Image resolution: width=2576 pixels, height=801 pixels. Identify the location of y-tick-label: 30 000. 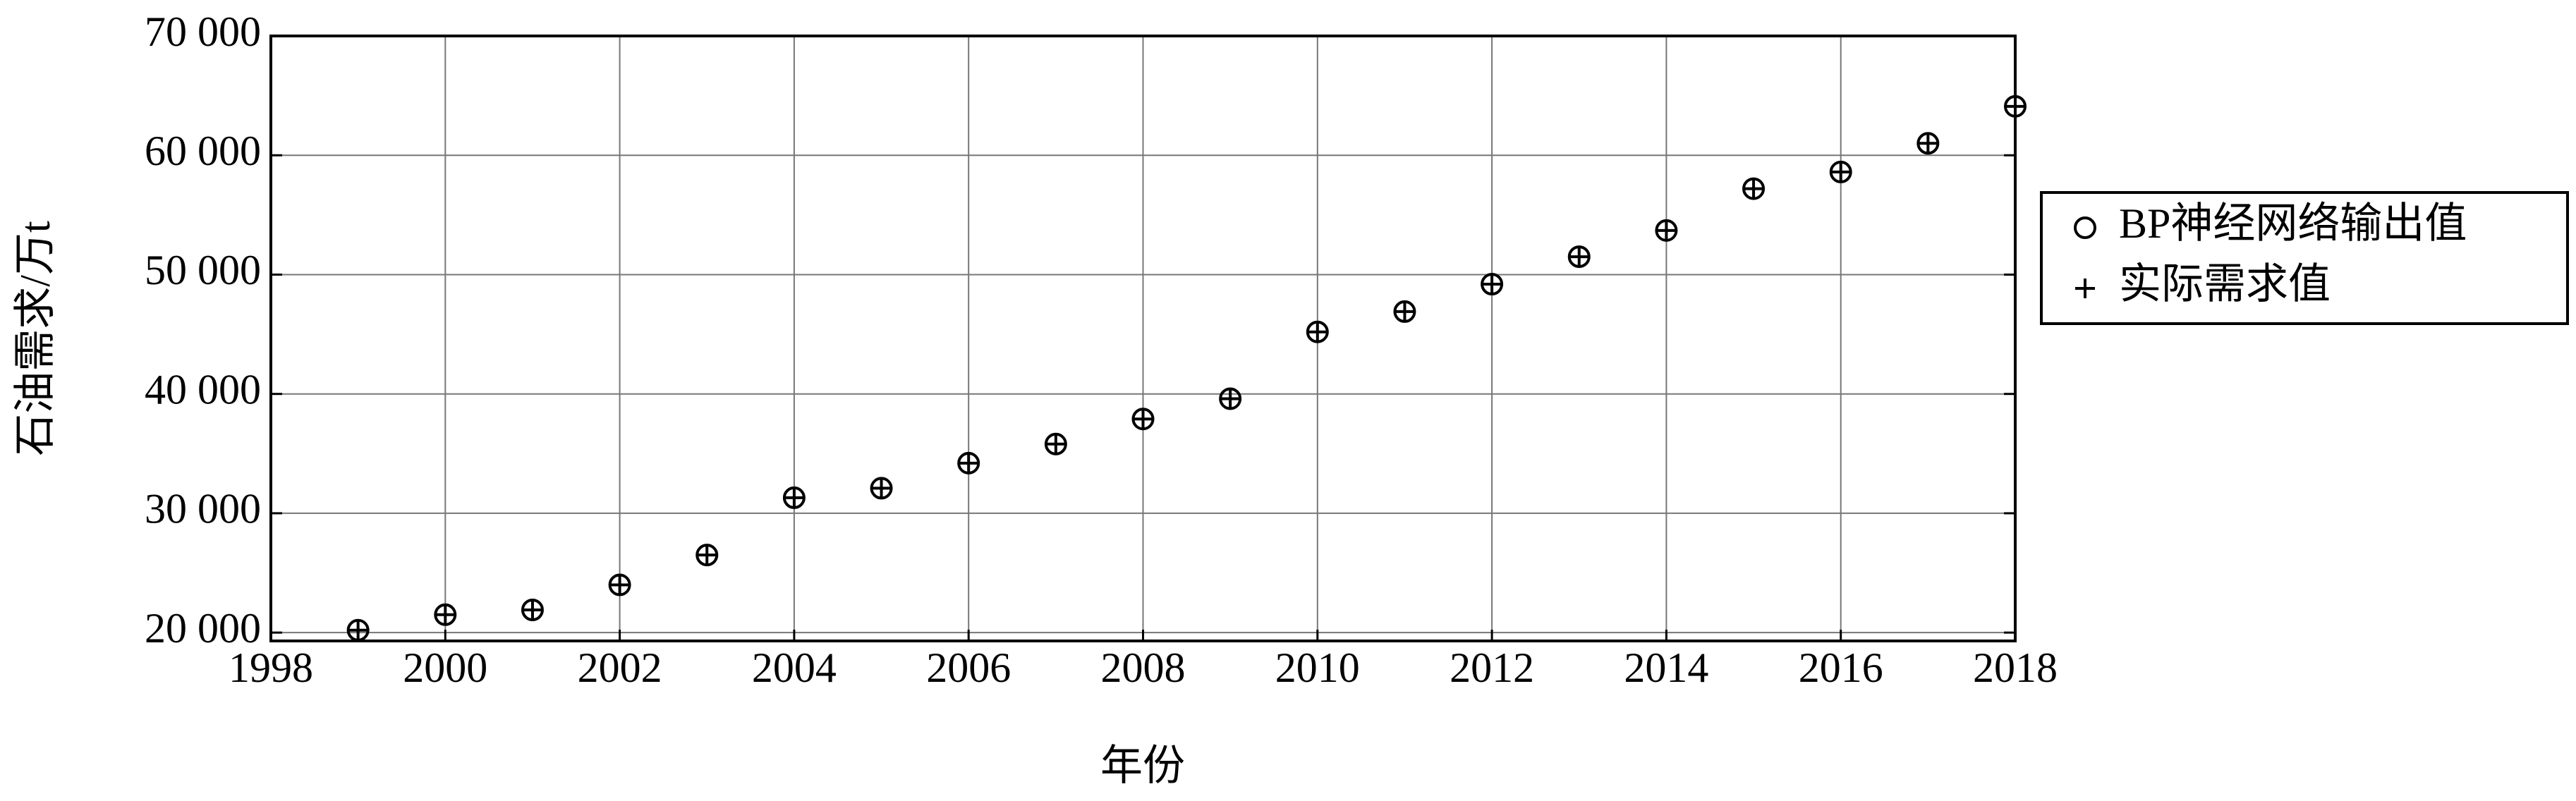
(203, 509).